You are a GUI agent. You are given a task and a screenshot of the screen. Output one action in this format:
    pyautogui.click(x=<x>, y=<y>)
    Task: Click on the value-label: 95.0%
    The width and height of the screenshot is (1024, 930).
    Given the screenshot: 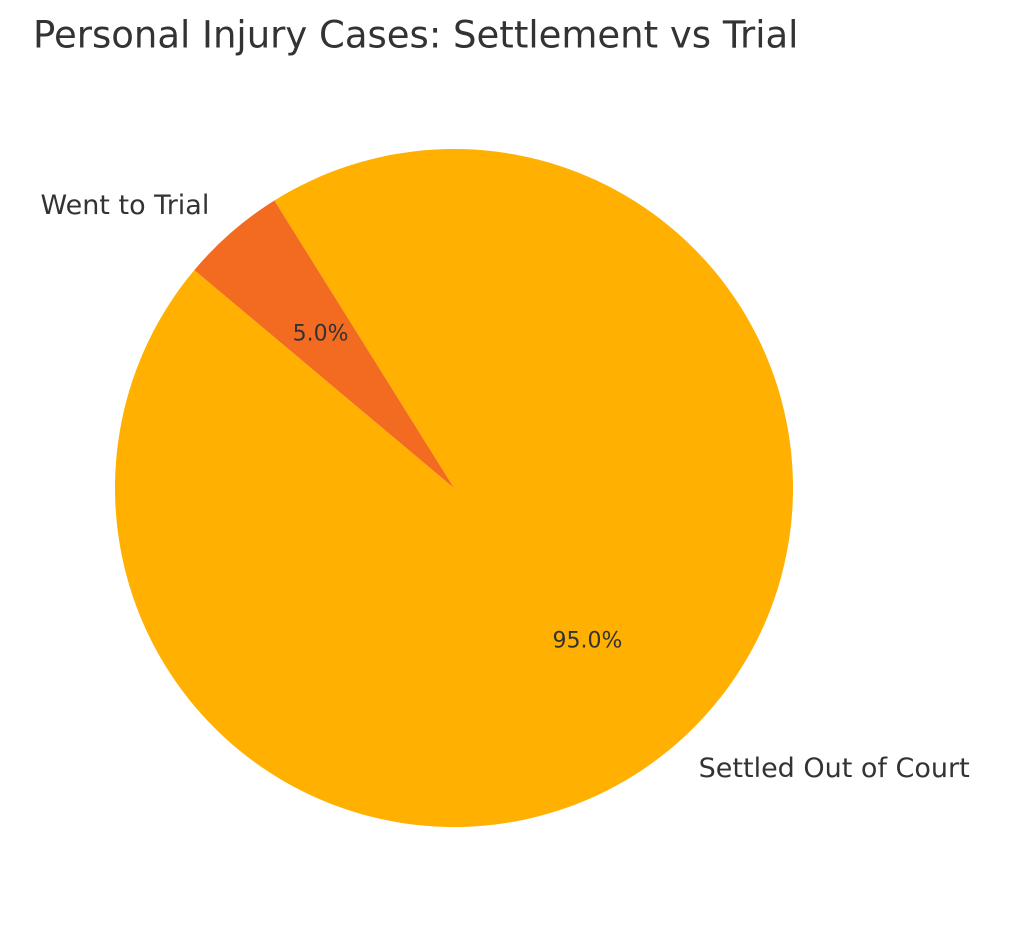 What is the action you would take?
    pyautogui.click(x=587, y=641)
    